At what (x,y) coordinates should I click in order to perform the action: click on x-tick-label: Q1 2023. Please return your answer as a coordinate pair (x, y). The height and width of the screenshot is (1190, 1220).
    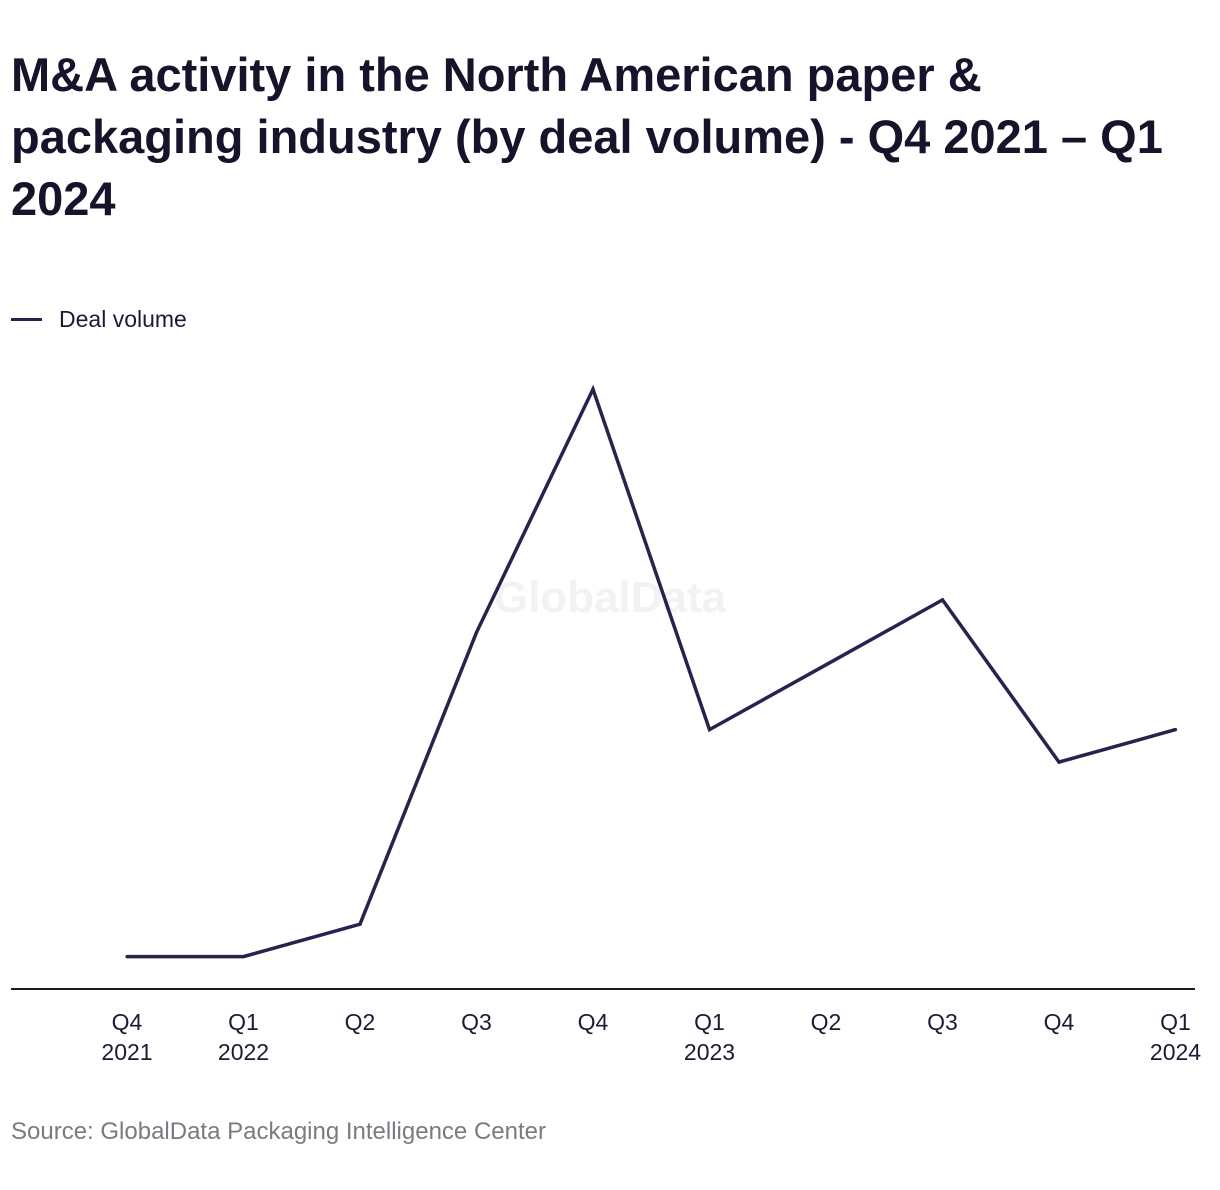
    Looking at the image, I should click on (709, 1037).